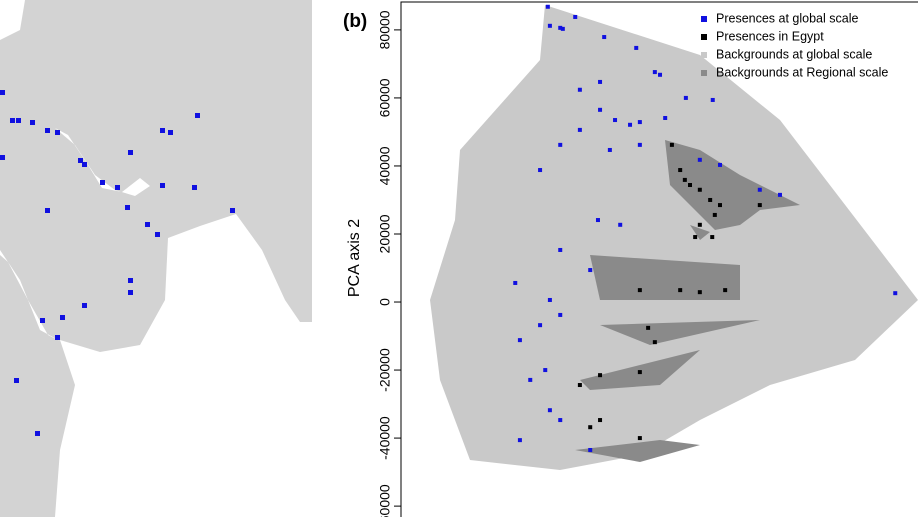  I want to click on legend-label: Backgrounds at Regional scale, so click(802, 72).